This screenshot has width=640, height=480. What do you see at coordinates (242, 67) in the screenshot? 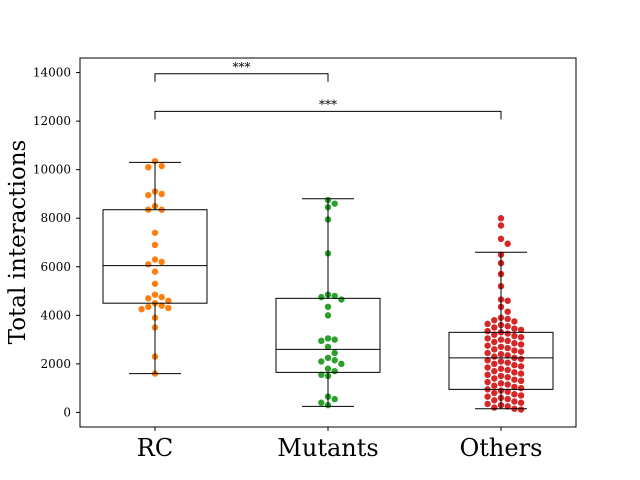
I see `significance-label-0: ***` at bounding box center [242, 67].